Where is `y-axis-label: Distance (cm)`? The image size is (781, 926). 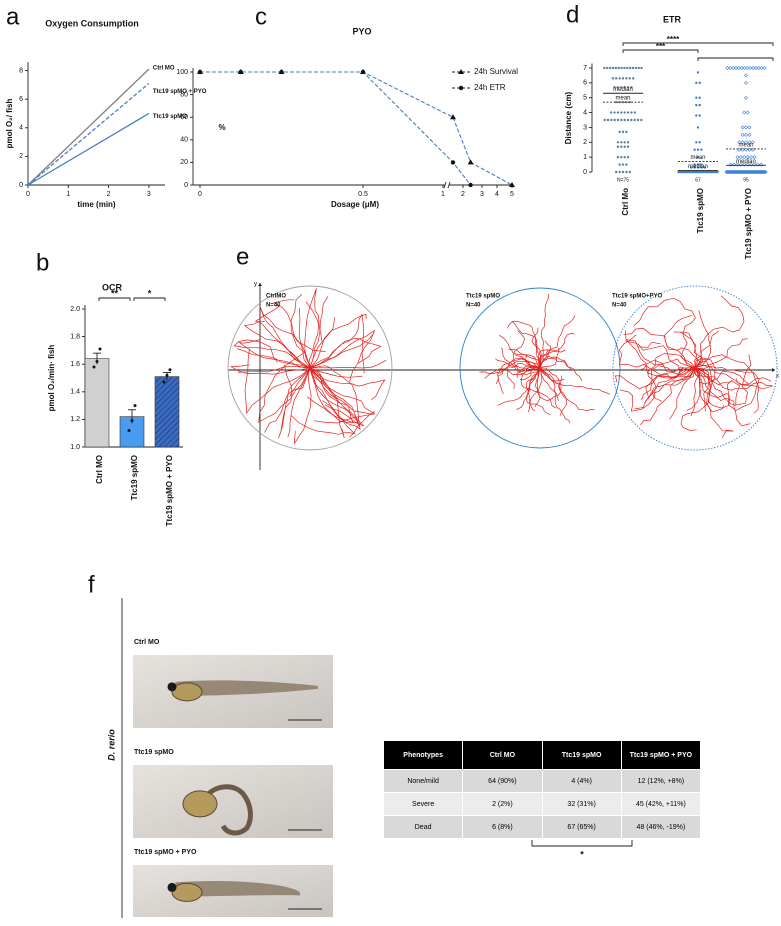
y-axis-label: Distance (cm) is located at coordinates (568, 117).